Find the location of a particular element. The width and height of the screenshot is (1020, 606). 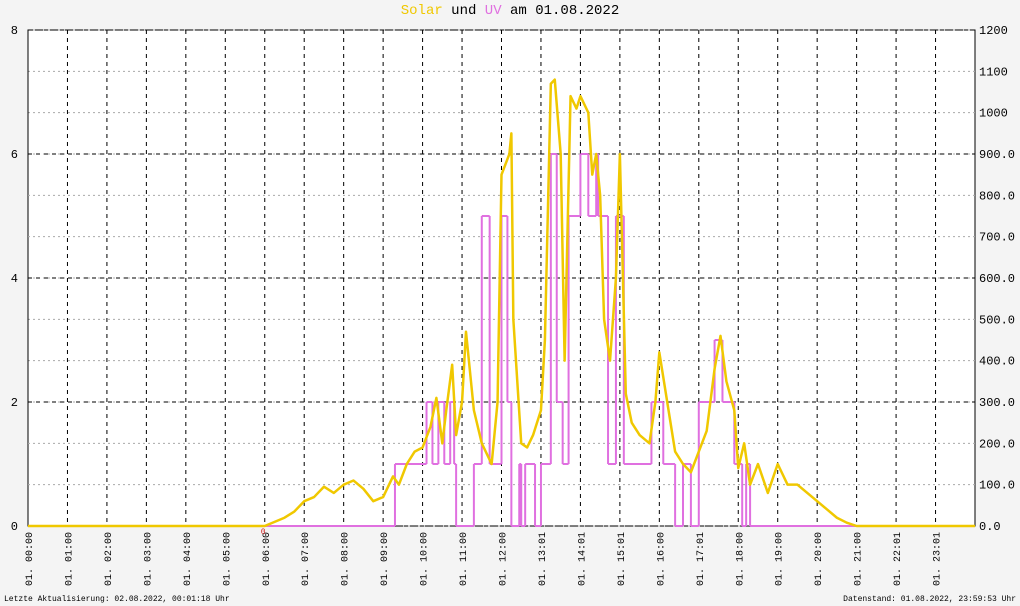

x-tick-label: 01. 15:01 is located at coordinates (622, 559).